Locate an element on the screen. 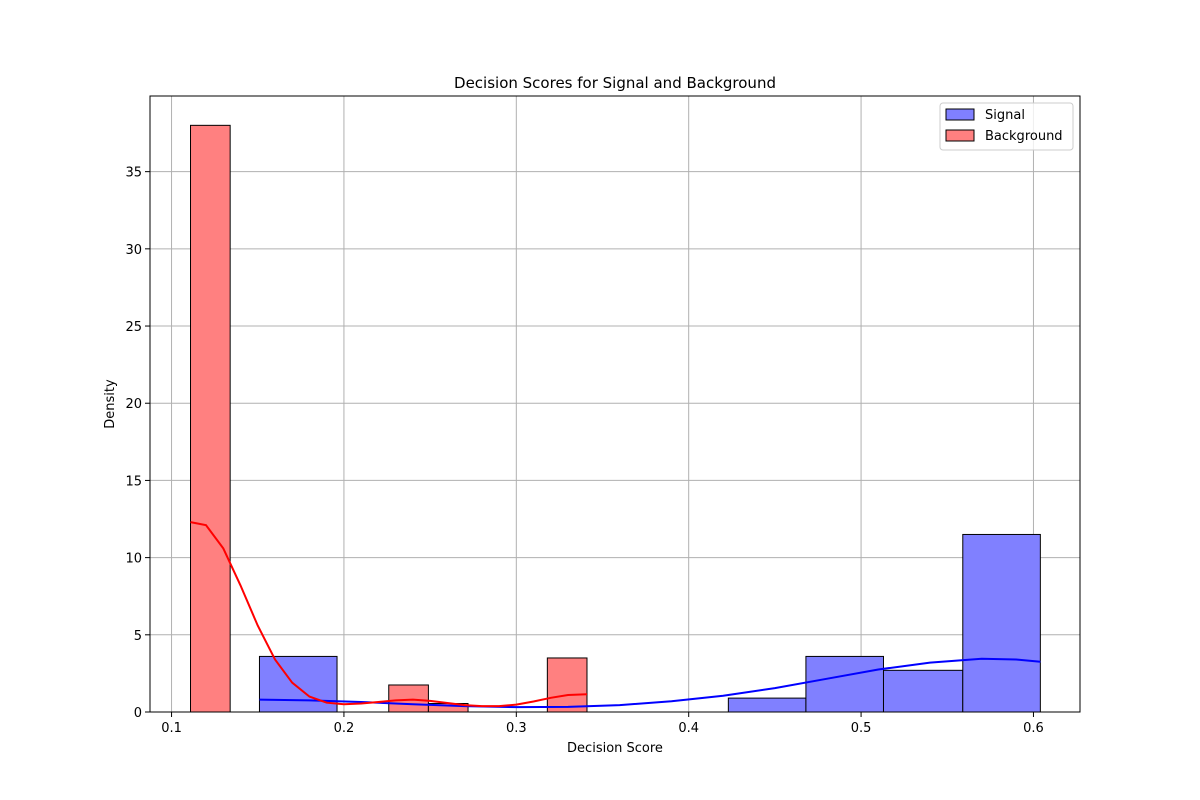 The height and width of the screenshot is (800, 1200). y-tick-label: 35 is located at coordinates (133, 173).